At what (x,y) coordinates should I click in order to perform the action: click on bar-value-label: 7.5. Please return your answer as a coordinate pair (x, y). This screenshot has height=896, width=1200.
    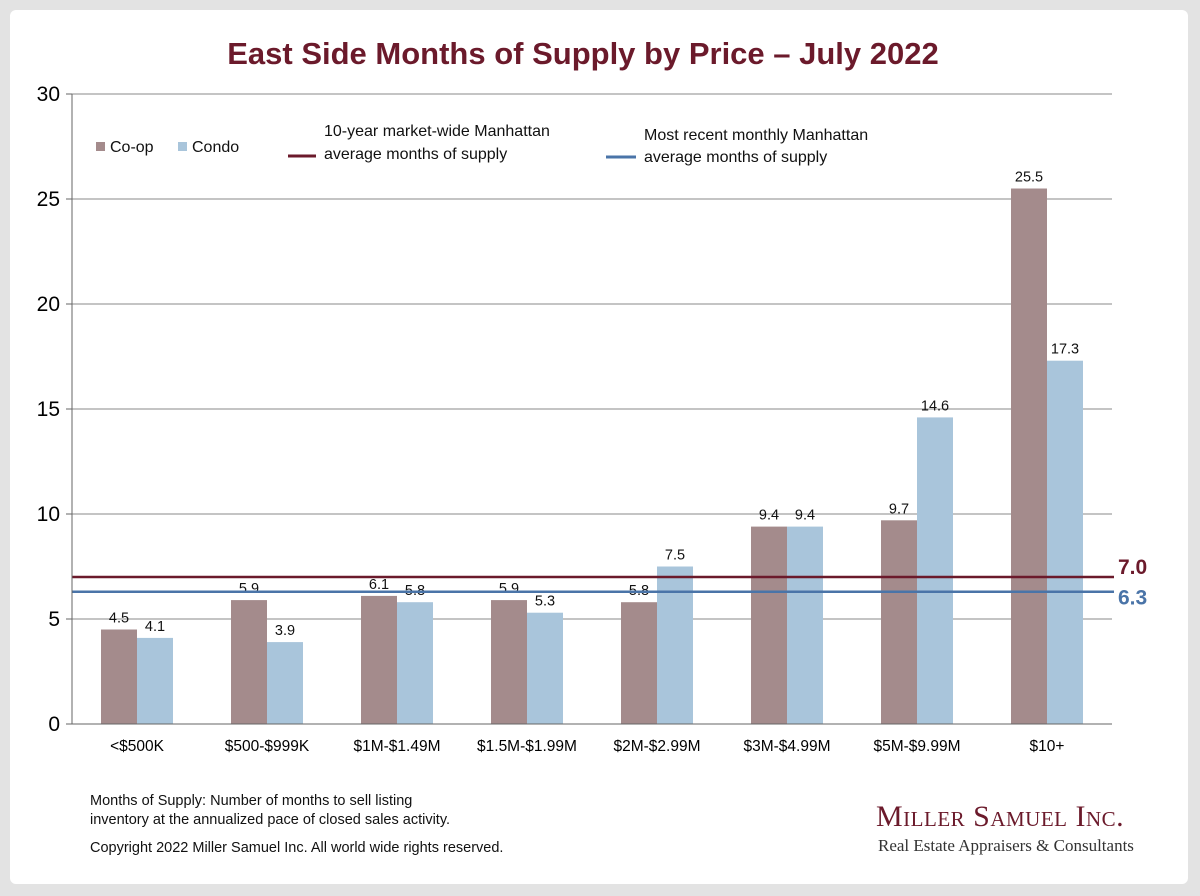
    Looking at the image, I should click on (675, 556).